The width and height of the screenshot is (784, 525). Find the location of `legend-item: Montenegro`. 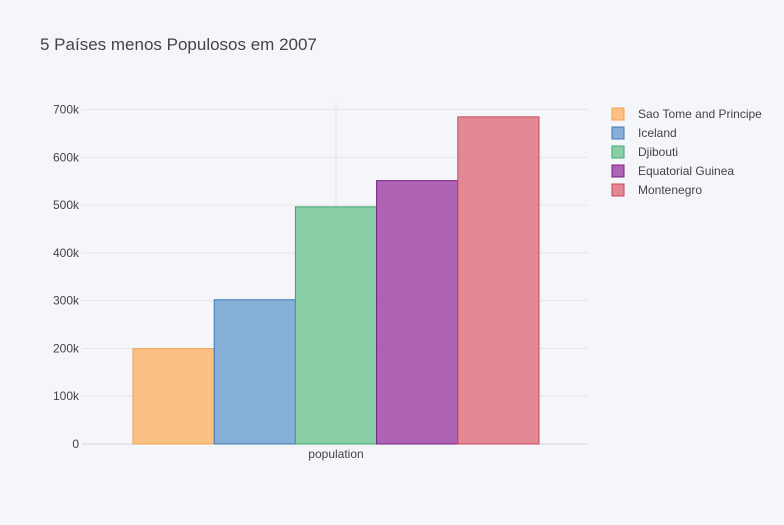

legend-item: Montenegro is located at coordinates (656, 190).